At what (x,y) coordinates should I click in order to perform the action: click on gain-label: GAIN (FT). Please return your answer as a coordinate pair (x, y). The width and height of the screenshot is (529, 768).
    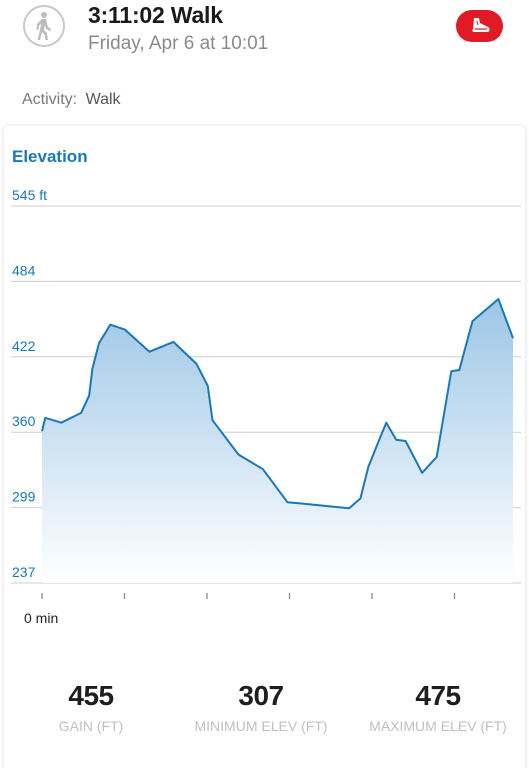
    Looking at the image, I should click on (91, 726).